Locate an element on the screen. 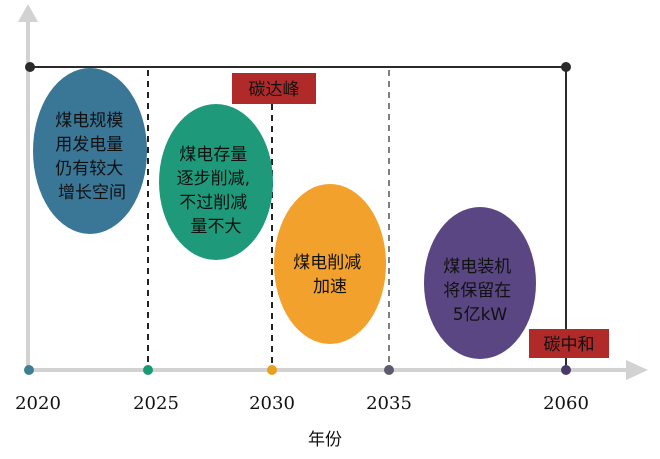 This screenshot has height=459, width=660. phase-1-line-3: 仍有较大 is located at coordinates (89, 169).